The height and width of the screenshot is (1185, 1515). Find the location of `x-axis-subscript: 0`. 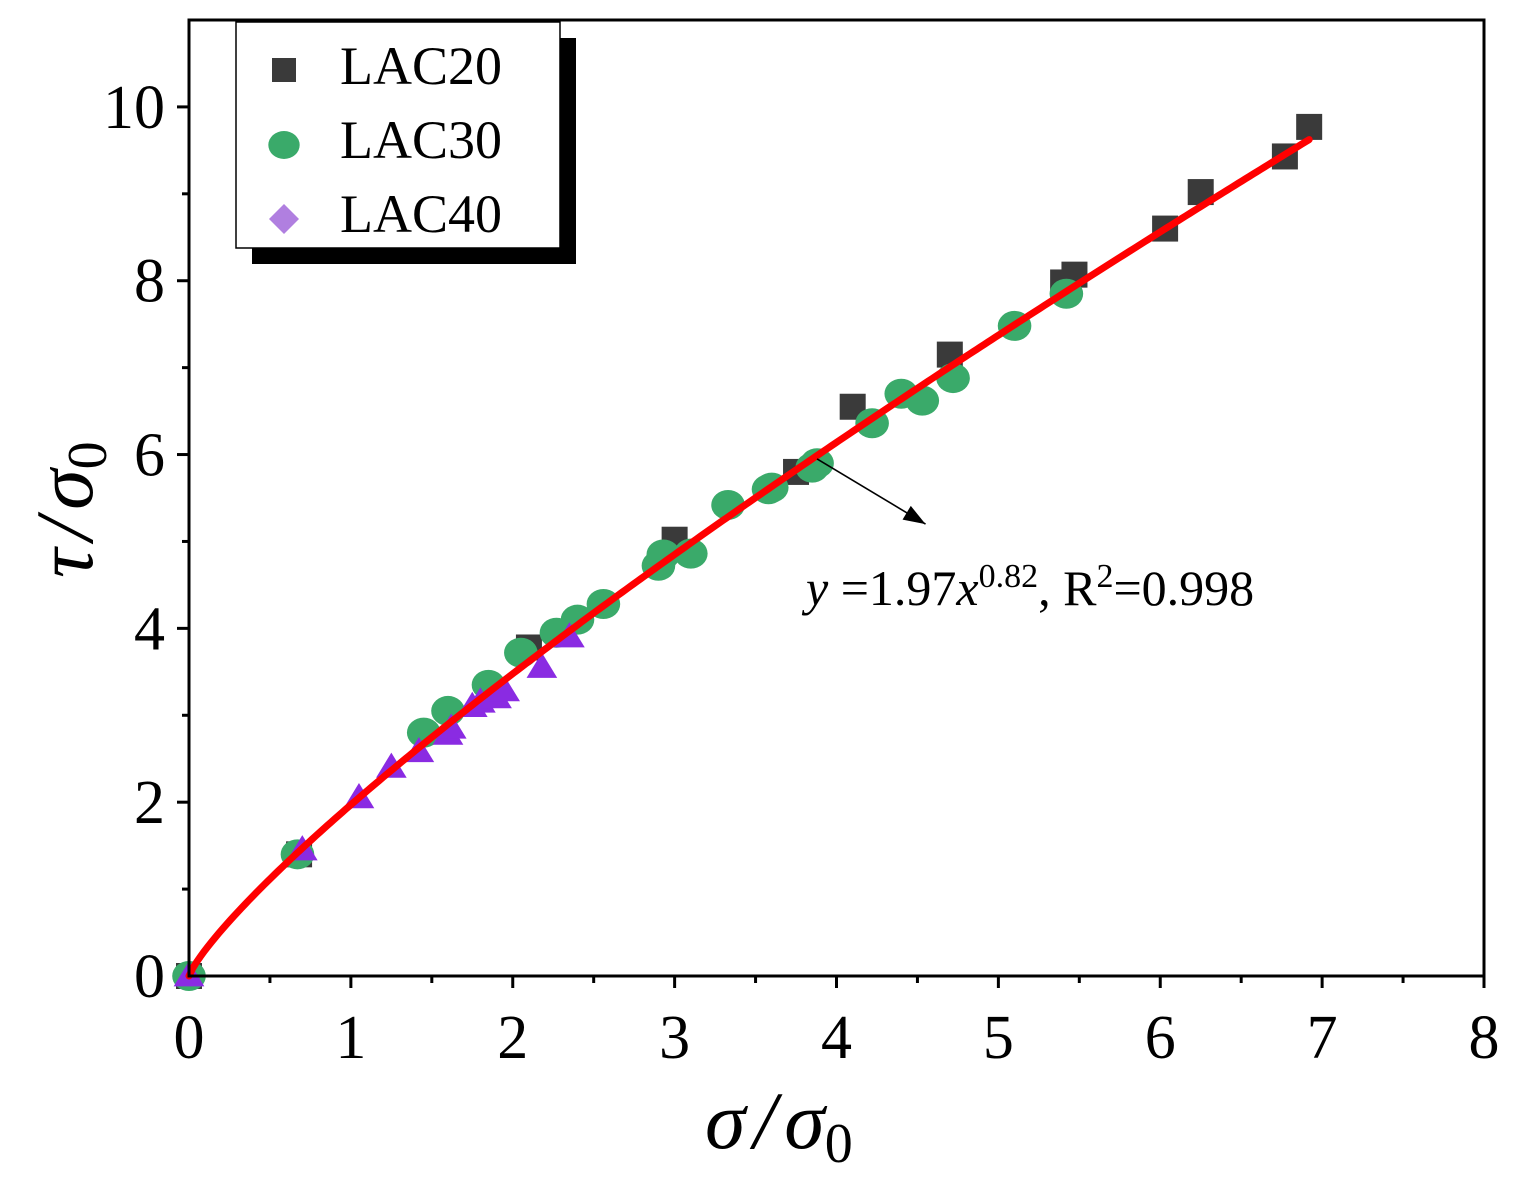

x-axis-subscript: 0 is located at coordinates (839, 1144).